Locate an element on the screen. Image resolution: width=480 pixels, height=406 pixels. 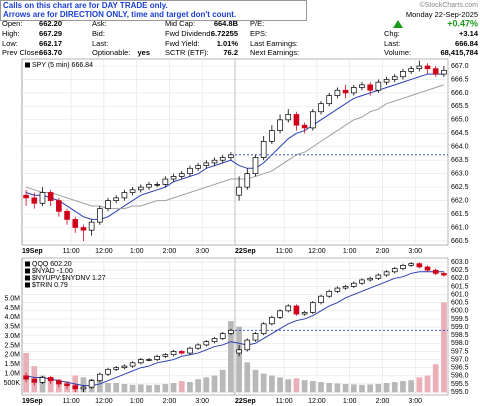
quote-value: 1.01% is located at coordinates (228, 43).